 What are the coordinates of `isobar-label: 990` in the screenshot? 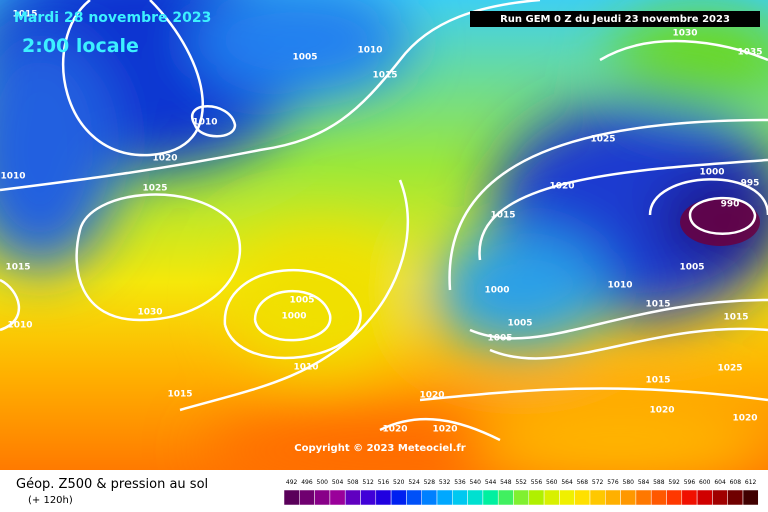 It's located at (730, 205).